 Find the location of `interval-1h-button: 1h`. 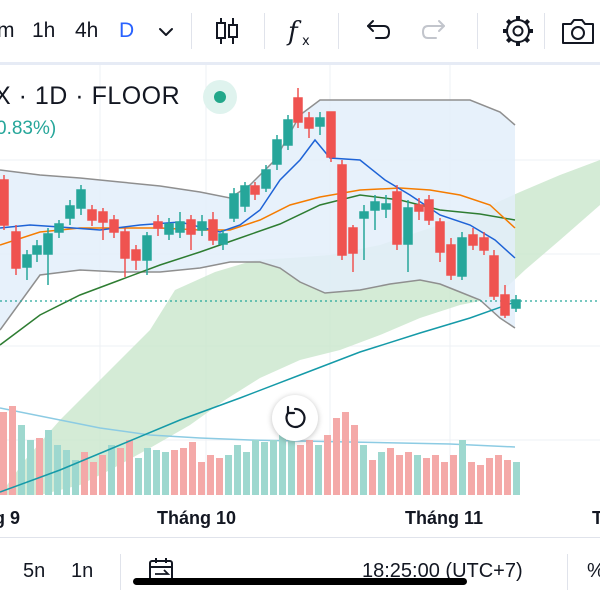

interval-1h-button: 1h is located at coordinates (44, 30).